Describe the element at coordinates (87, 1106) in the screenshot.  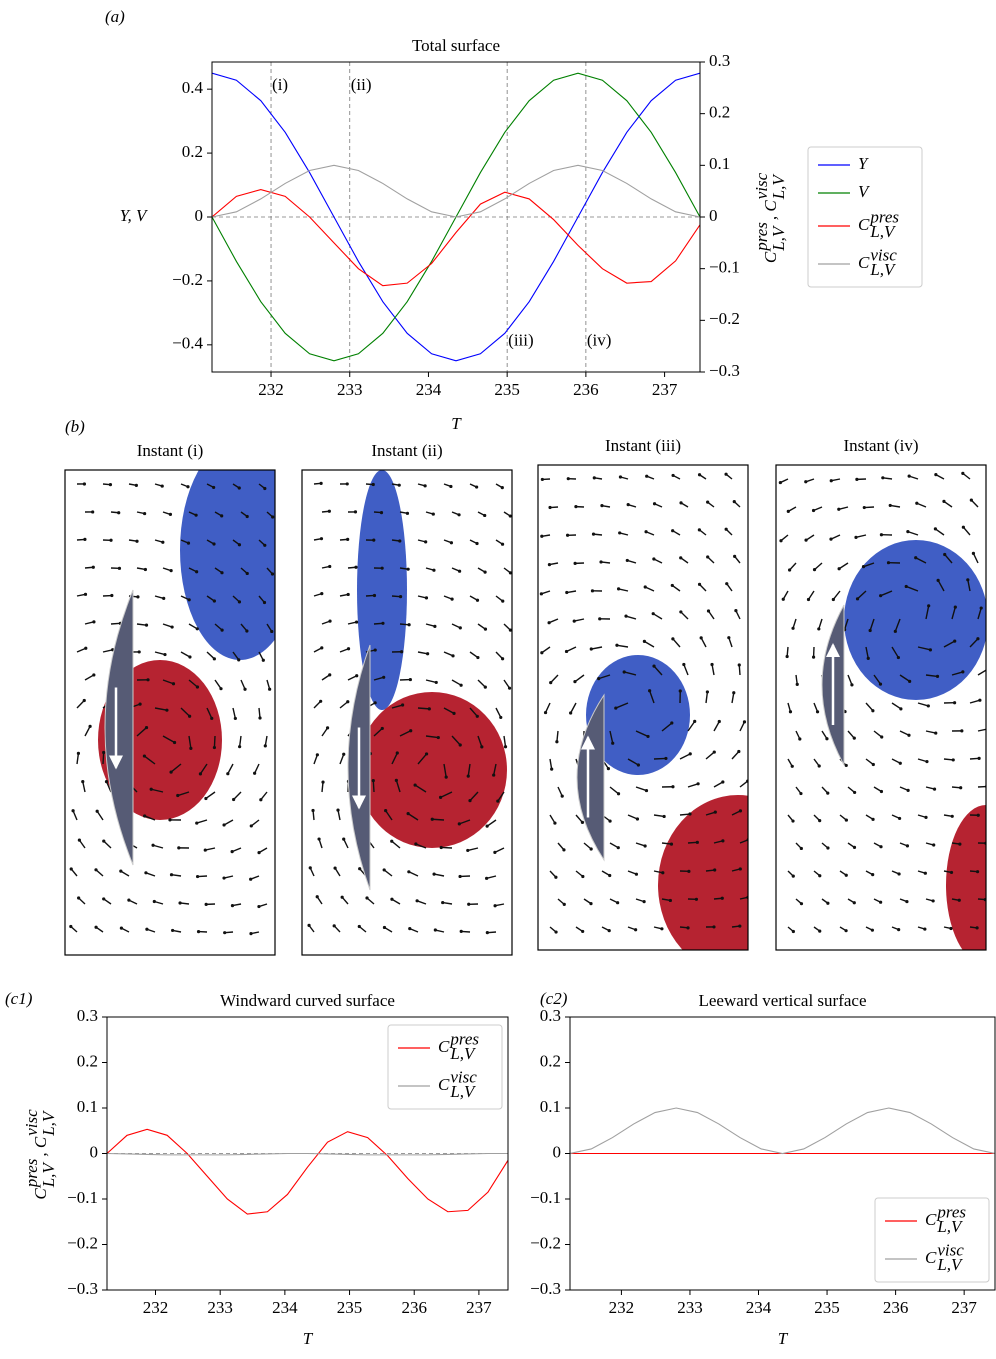
I see `y-tick-label: 0.1` at that location.